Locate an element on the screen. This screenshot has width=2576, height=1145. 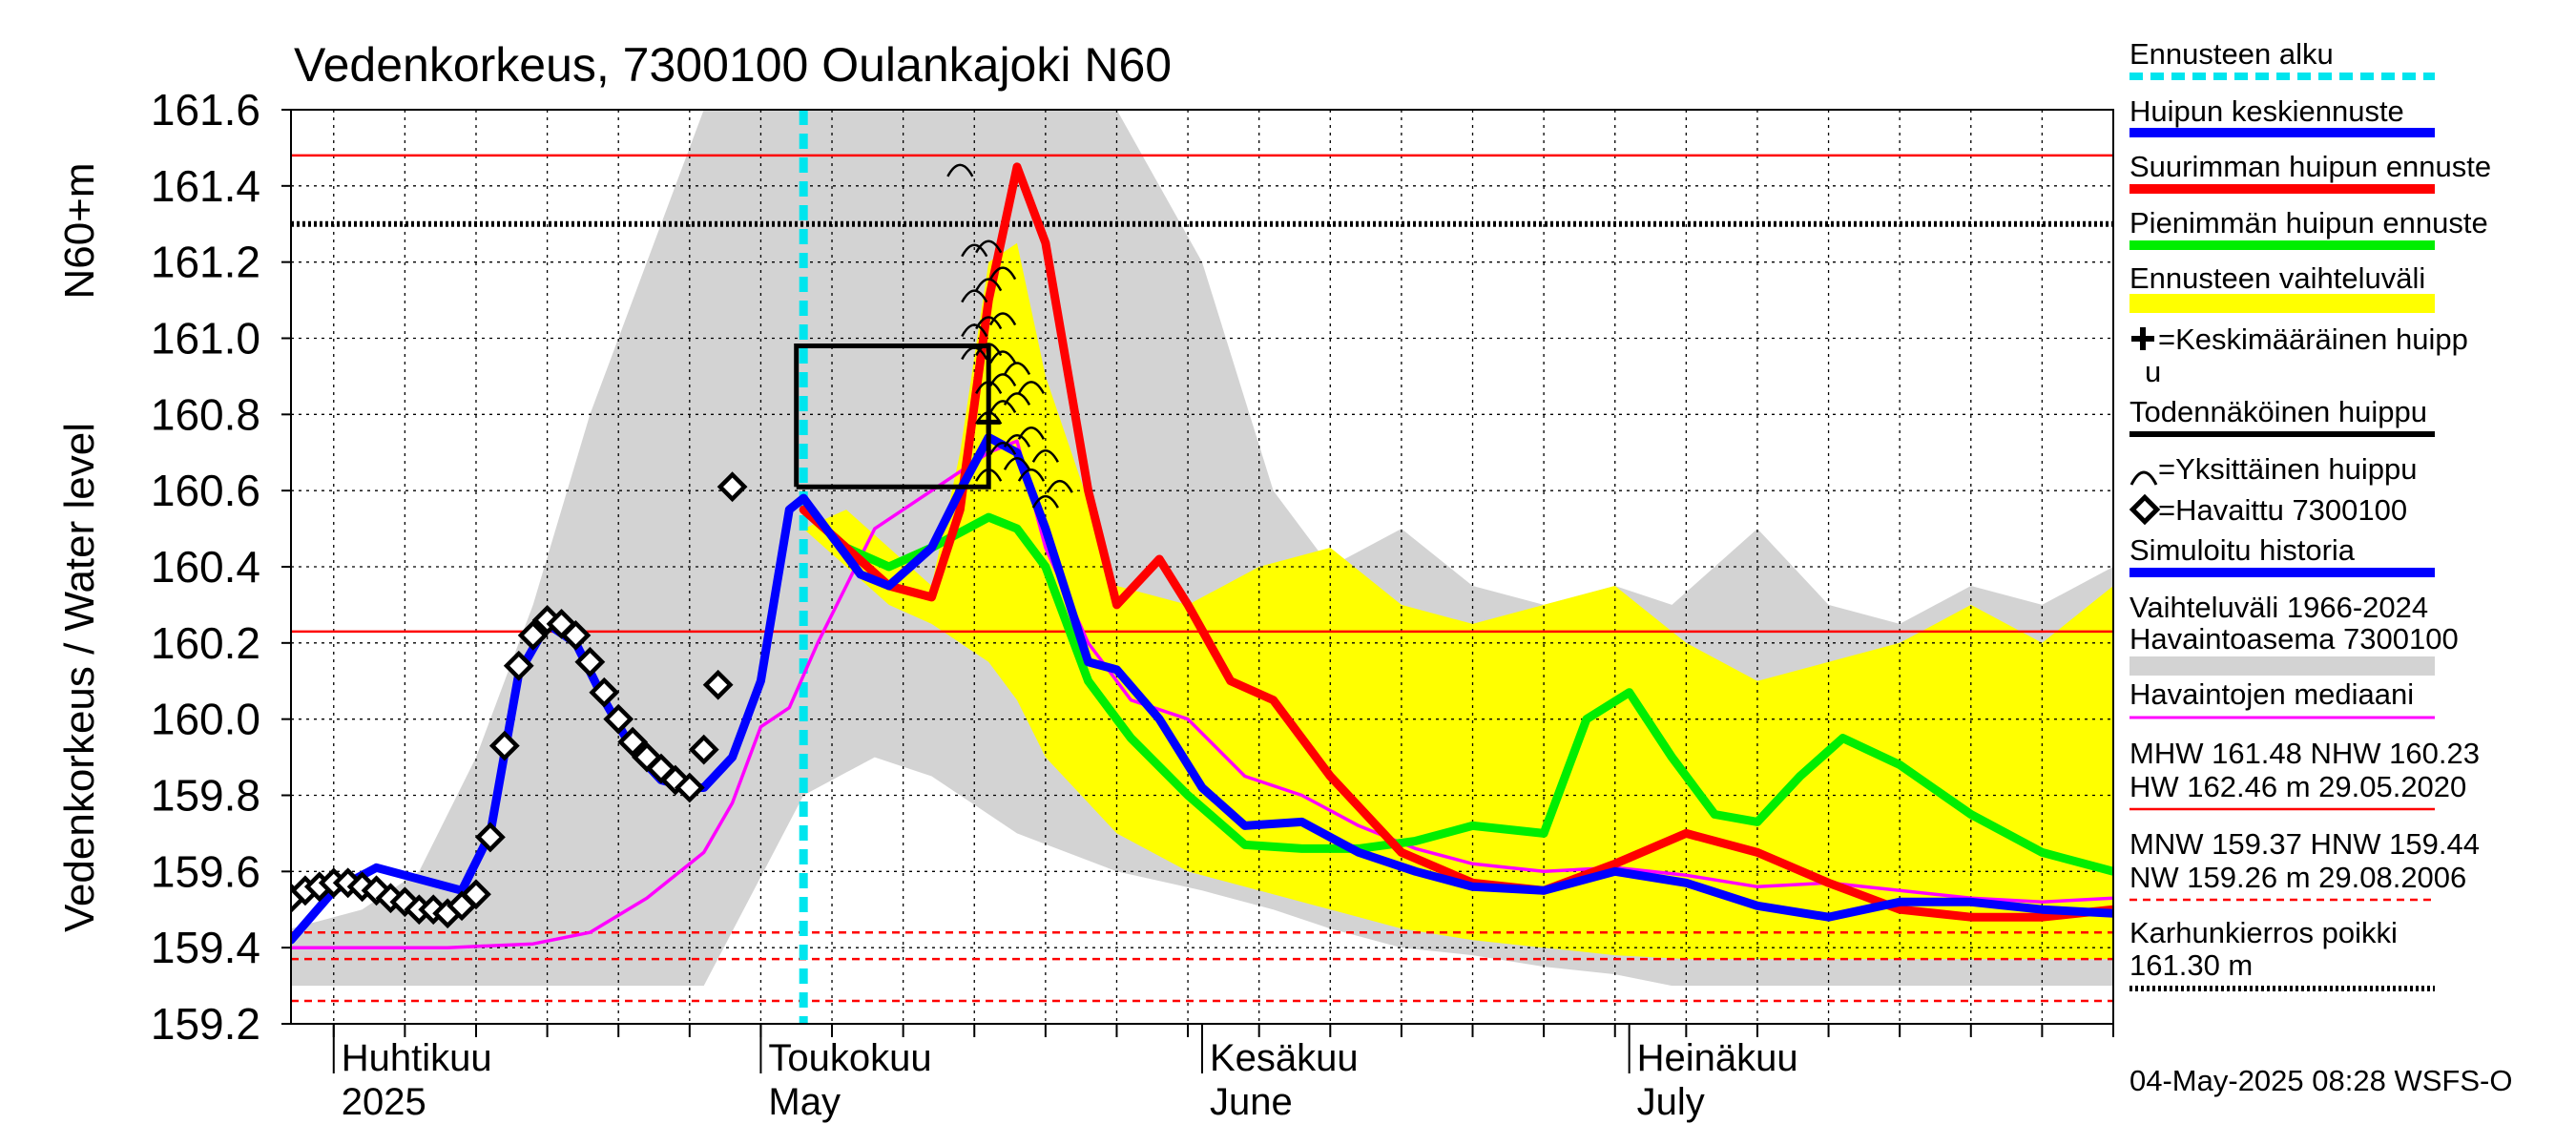
y-tick-label: 160.2 is located at coordinates (205, 643).